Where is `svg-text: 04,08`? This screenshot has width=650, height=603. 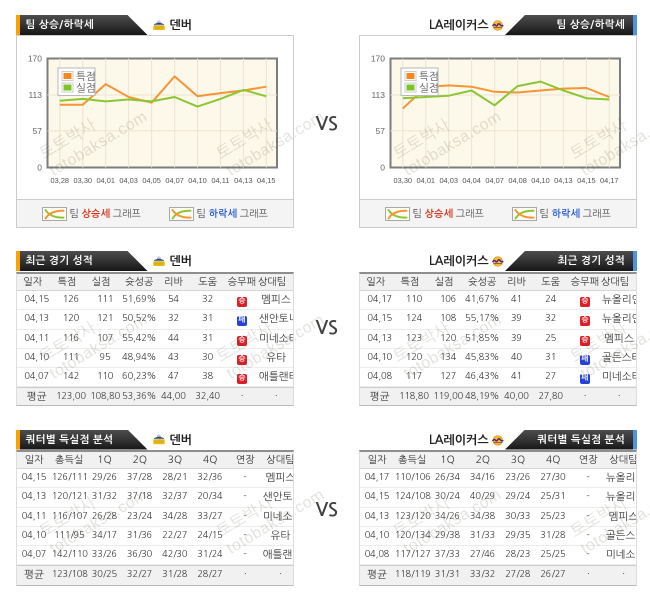
svg-text: 04,08 is located at coordinates (517, 180).